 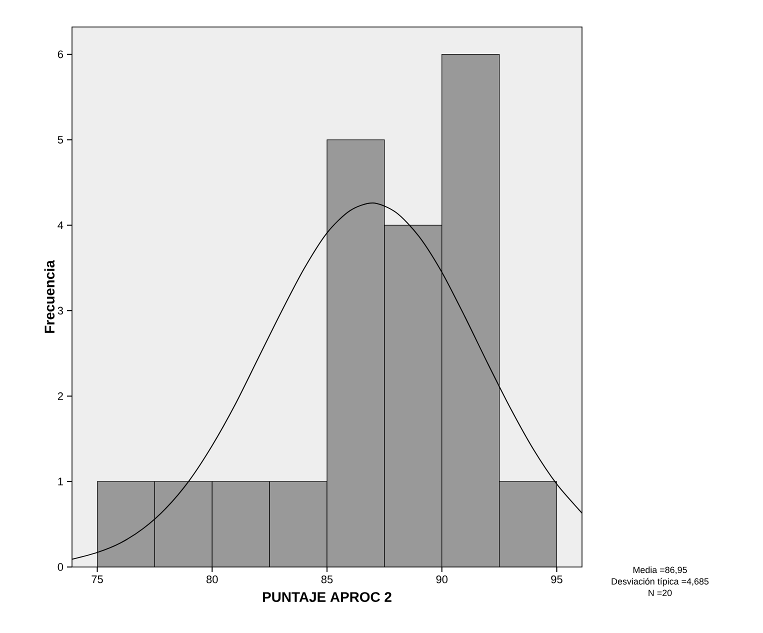 I want to click on y-axis-title: Frecuencia, so click(x=49, y=296).